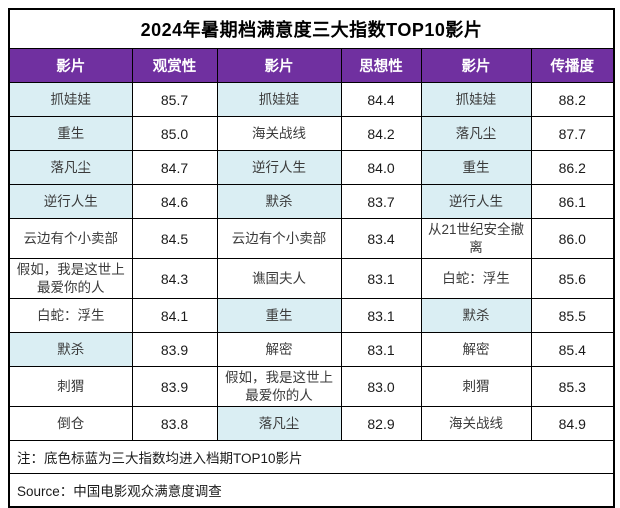 The height and width of the screenshot is (508, 620). What do you see at coordinates (572, 238) in the screenshot?
I see `score-cell: 86.0` at bounding box center [572, 238].